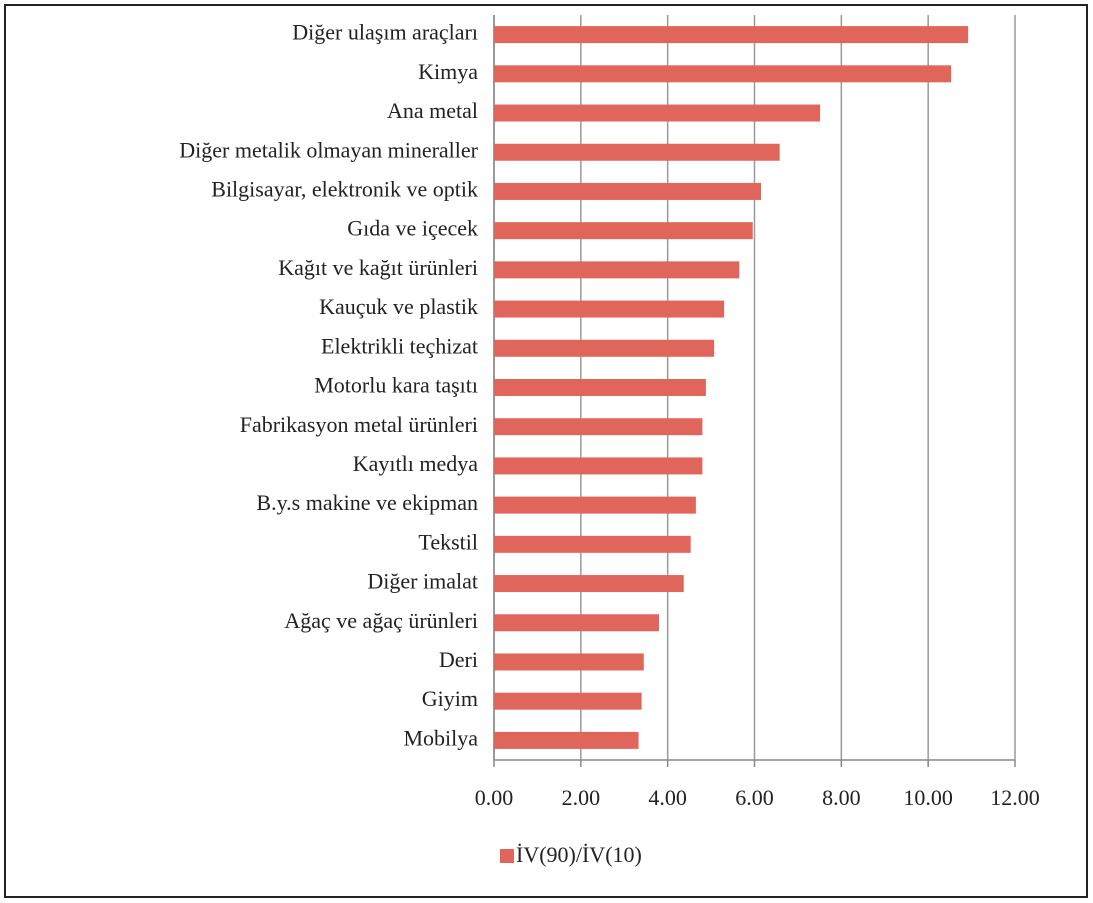  I want to click on x-tick-label: 8.00, so click(841, 797).